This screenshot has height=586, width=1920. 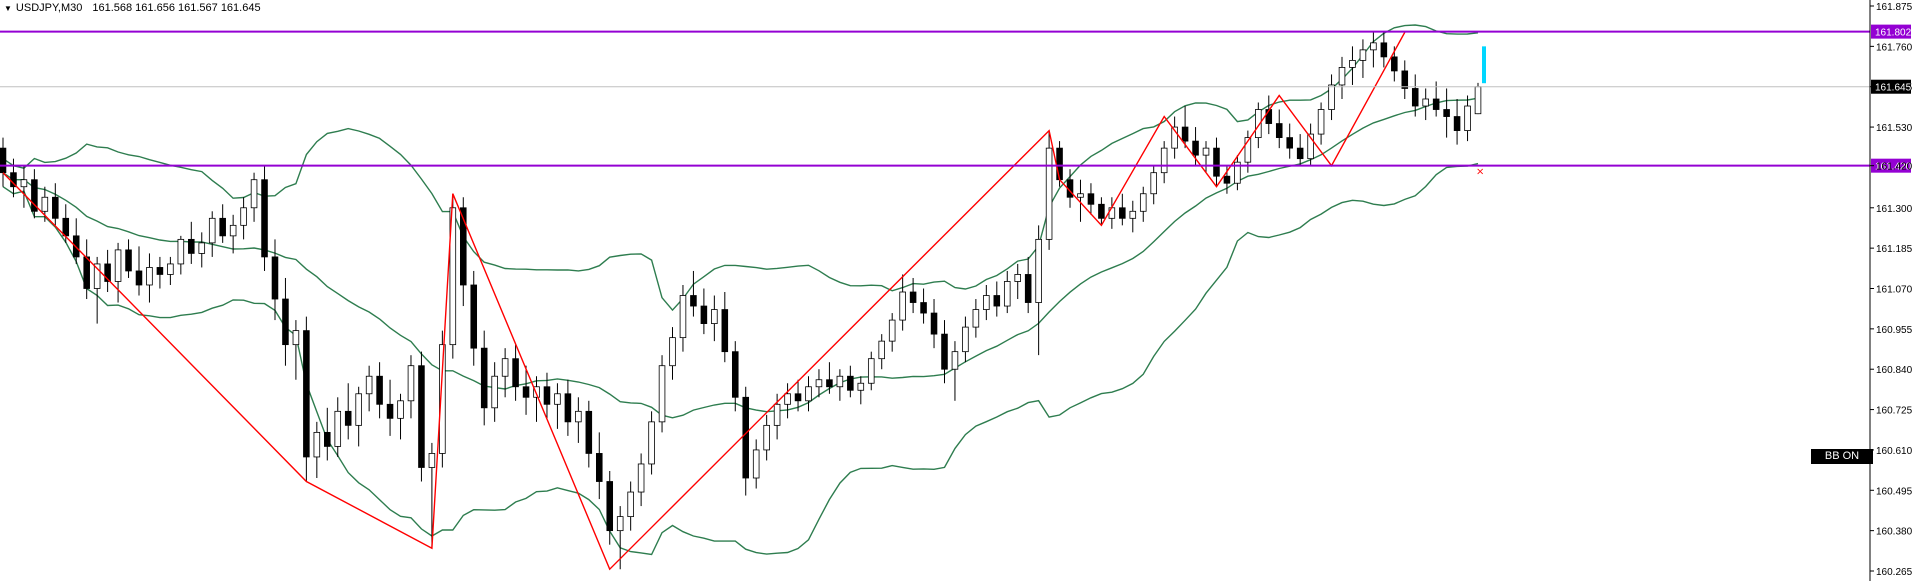 I want to click on y-tick-label: 161.300, so click(x=1894, y=209).